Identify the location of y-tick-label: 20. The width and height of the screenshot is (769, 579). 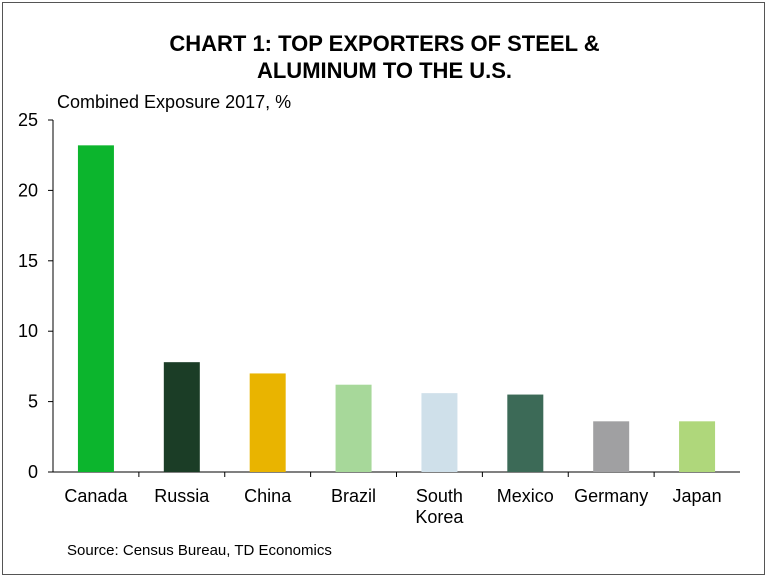
(28, 190).